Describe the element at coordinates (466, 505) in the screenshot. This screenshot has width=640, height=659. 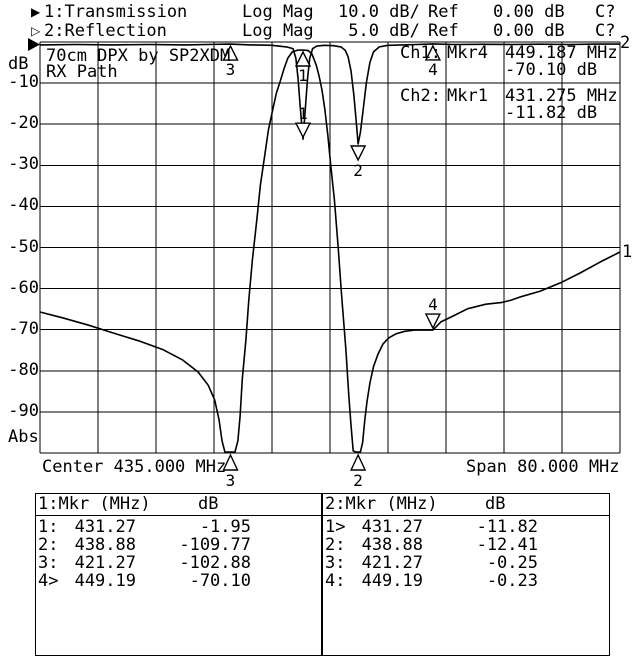
I see `marker-table-ch2-header: 2:Mkr (MHz) dB` at that location.